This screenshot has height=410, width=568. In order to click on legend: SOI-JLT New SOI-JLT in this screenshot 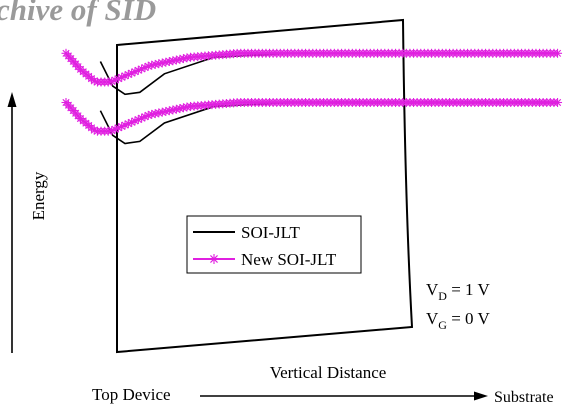, I will do `click(274, 244)`.